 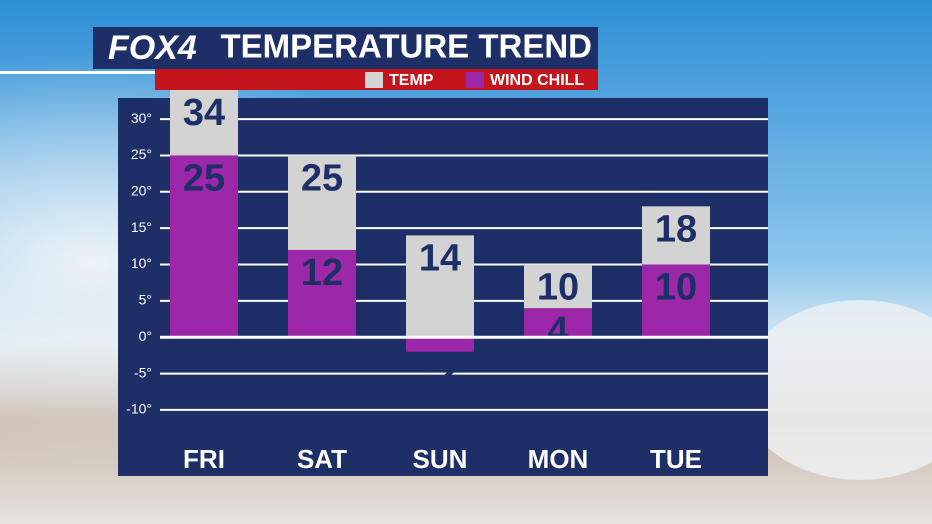 What do you see at coordinates (322, 459) in the screenshot?
I see `x-tick-label: SAT` at bounding box center [322, 459].